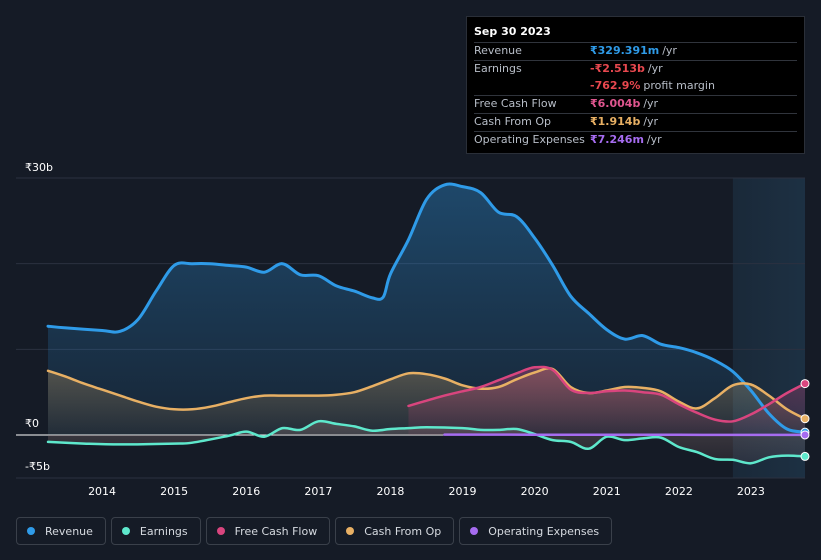  Describe the element at coordinates (529, 139) in the screenshot. I see `tooltip-opex-label: Operating Expenses` at that location.